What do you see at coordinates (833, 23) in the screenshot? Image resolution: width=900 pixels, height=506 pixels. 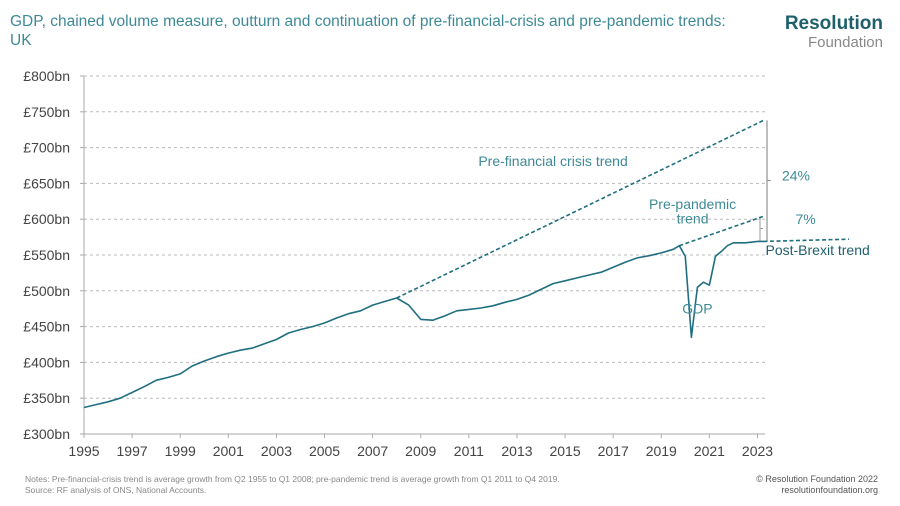 I see `logo-line1: Resolution` at bounding box center [833, 23].